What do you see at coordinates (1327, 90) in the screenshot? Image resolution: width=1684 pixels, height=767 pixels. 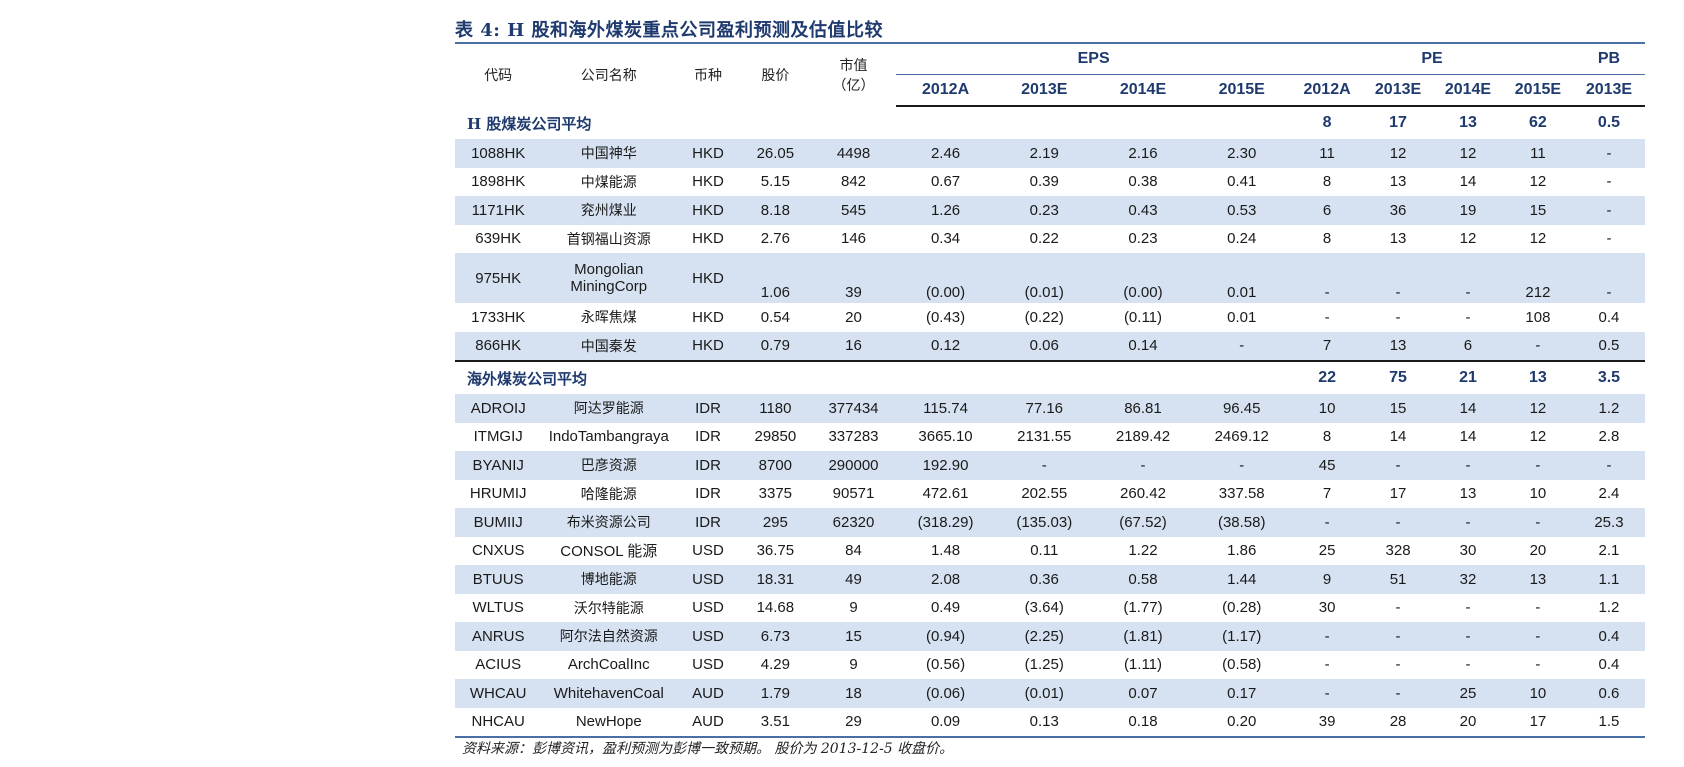 I see `header-pe-year: 2012A` at bounding box center [1327, 90].